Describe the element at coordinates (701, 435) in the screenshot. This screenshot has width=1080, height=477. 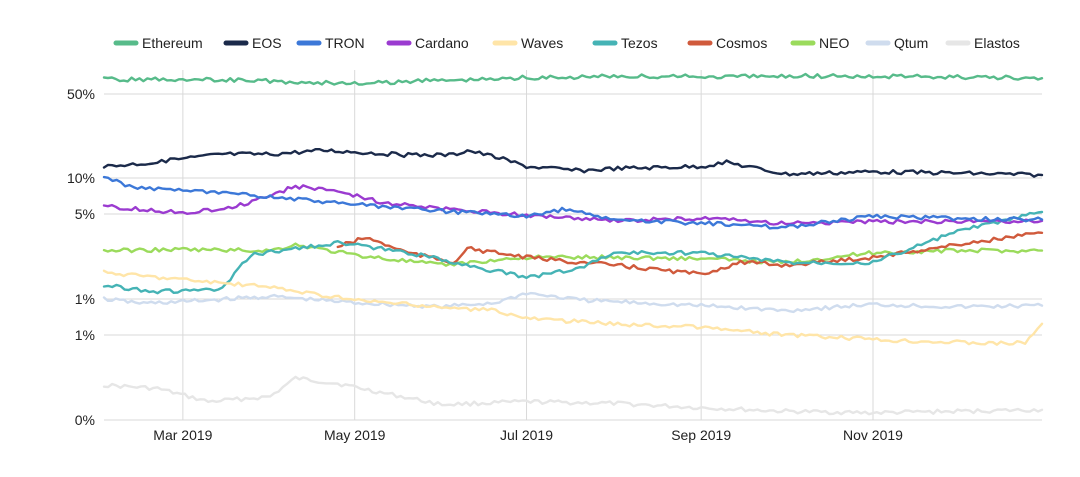
I see `x-tick-label: Sep 2019` at that location.